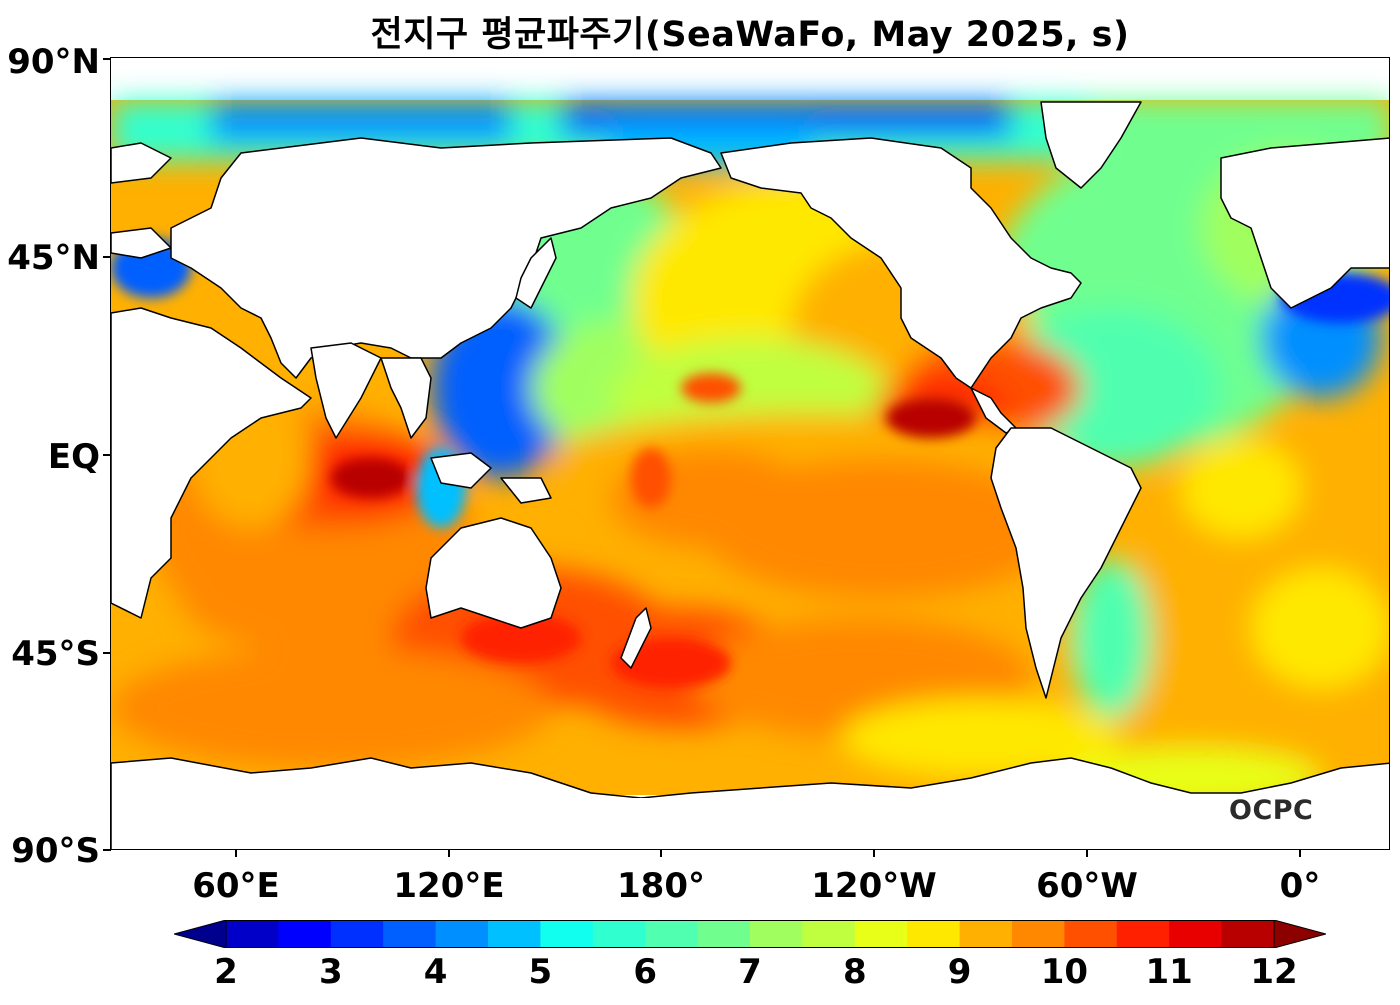  I want to click on colorbar-over-triangle, so click(1300, 934).